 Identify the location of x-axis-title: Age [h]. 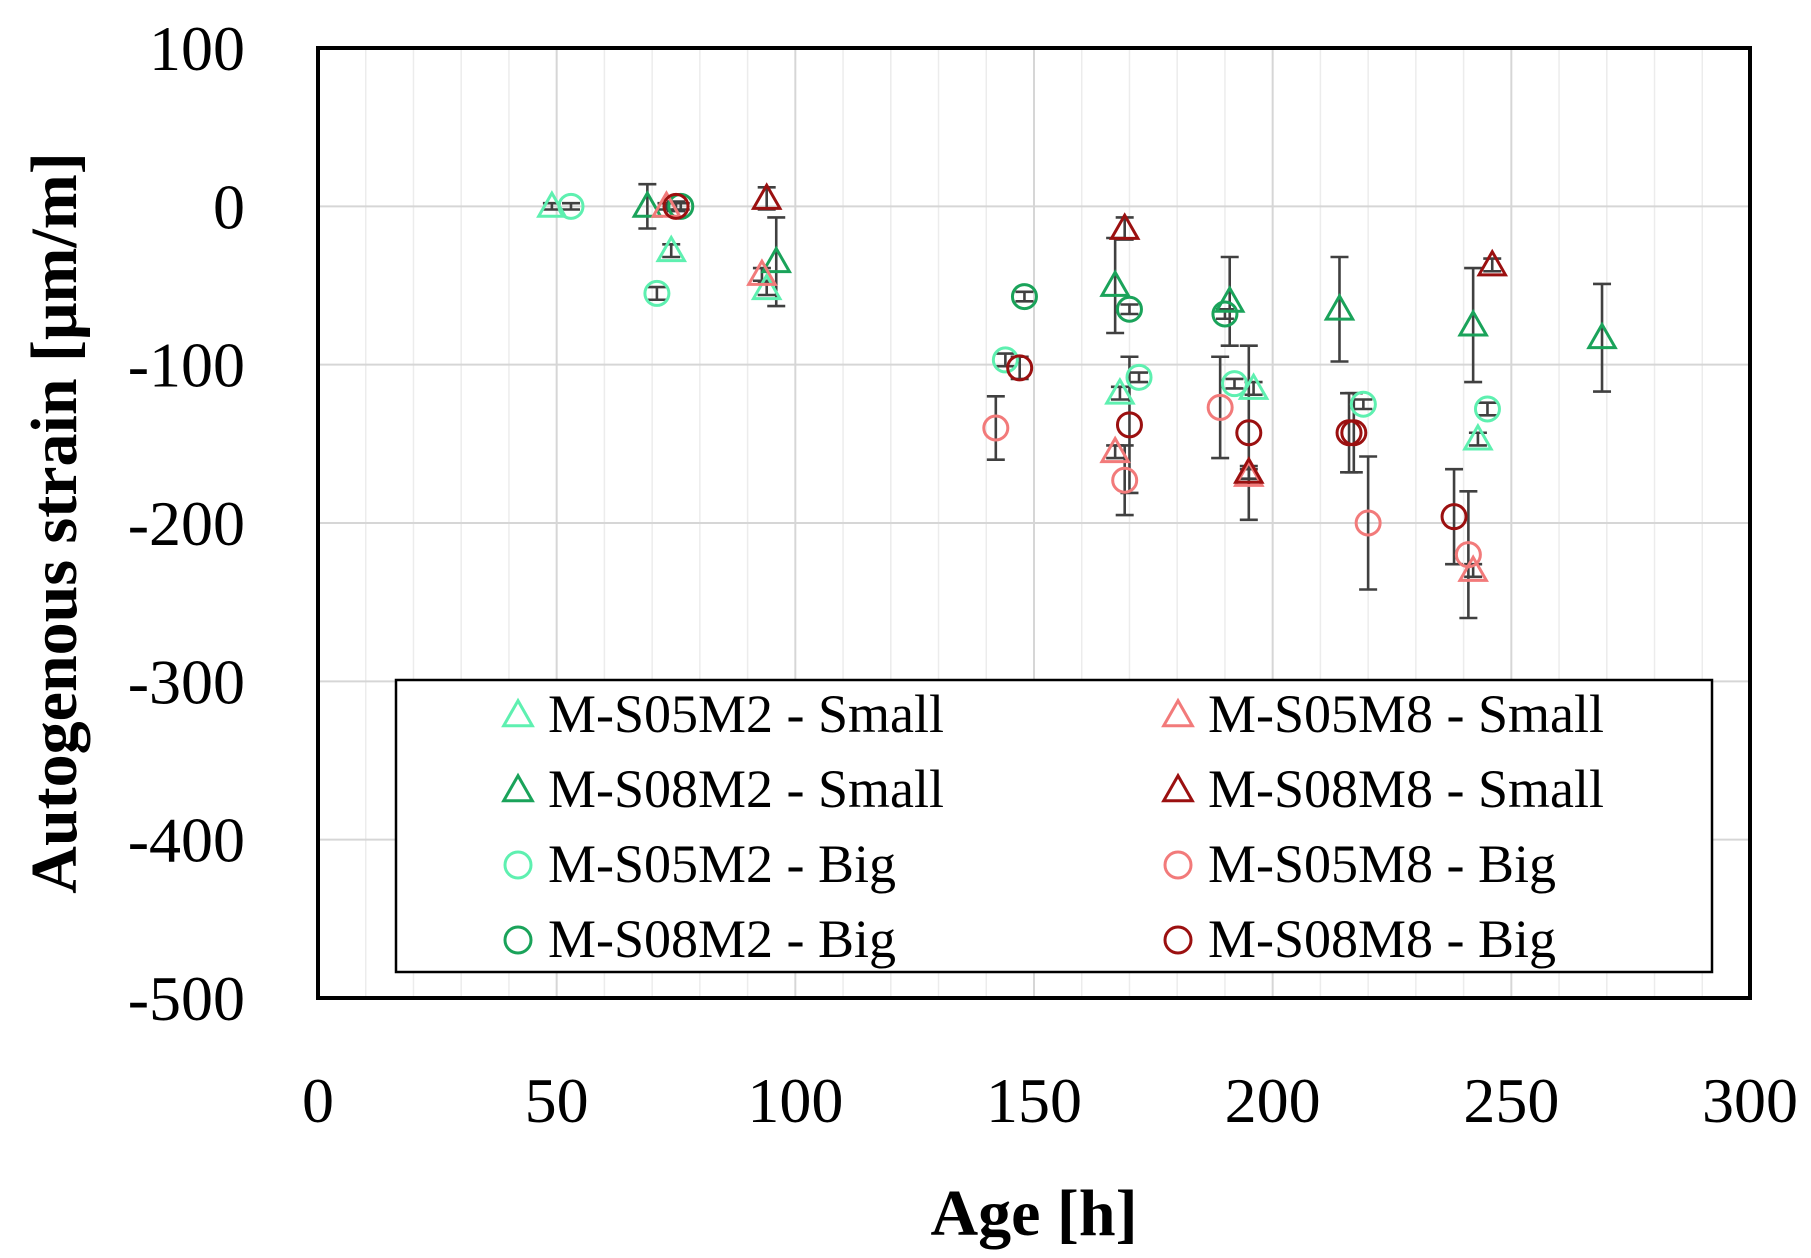
(1033, 1213).